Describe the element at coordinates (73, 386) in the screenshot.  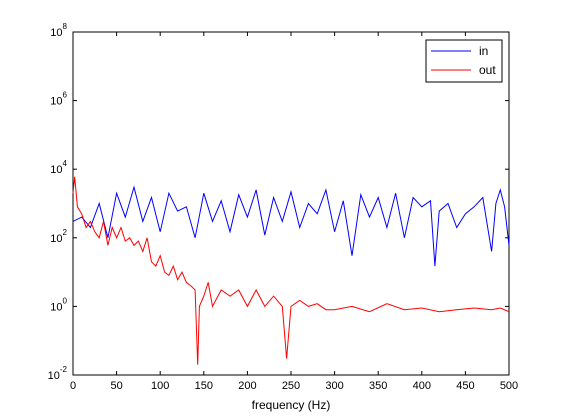
I see `x-tick-label: 0` at that location.